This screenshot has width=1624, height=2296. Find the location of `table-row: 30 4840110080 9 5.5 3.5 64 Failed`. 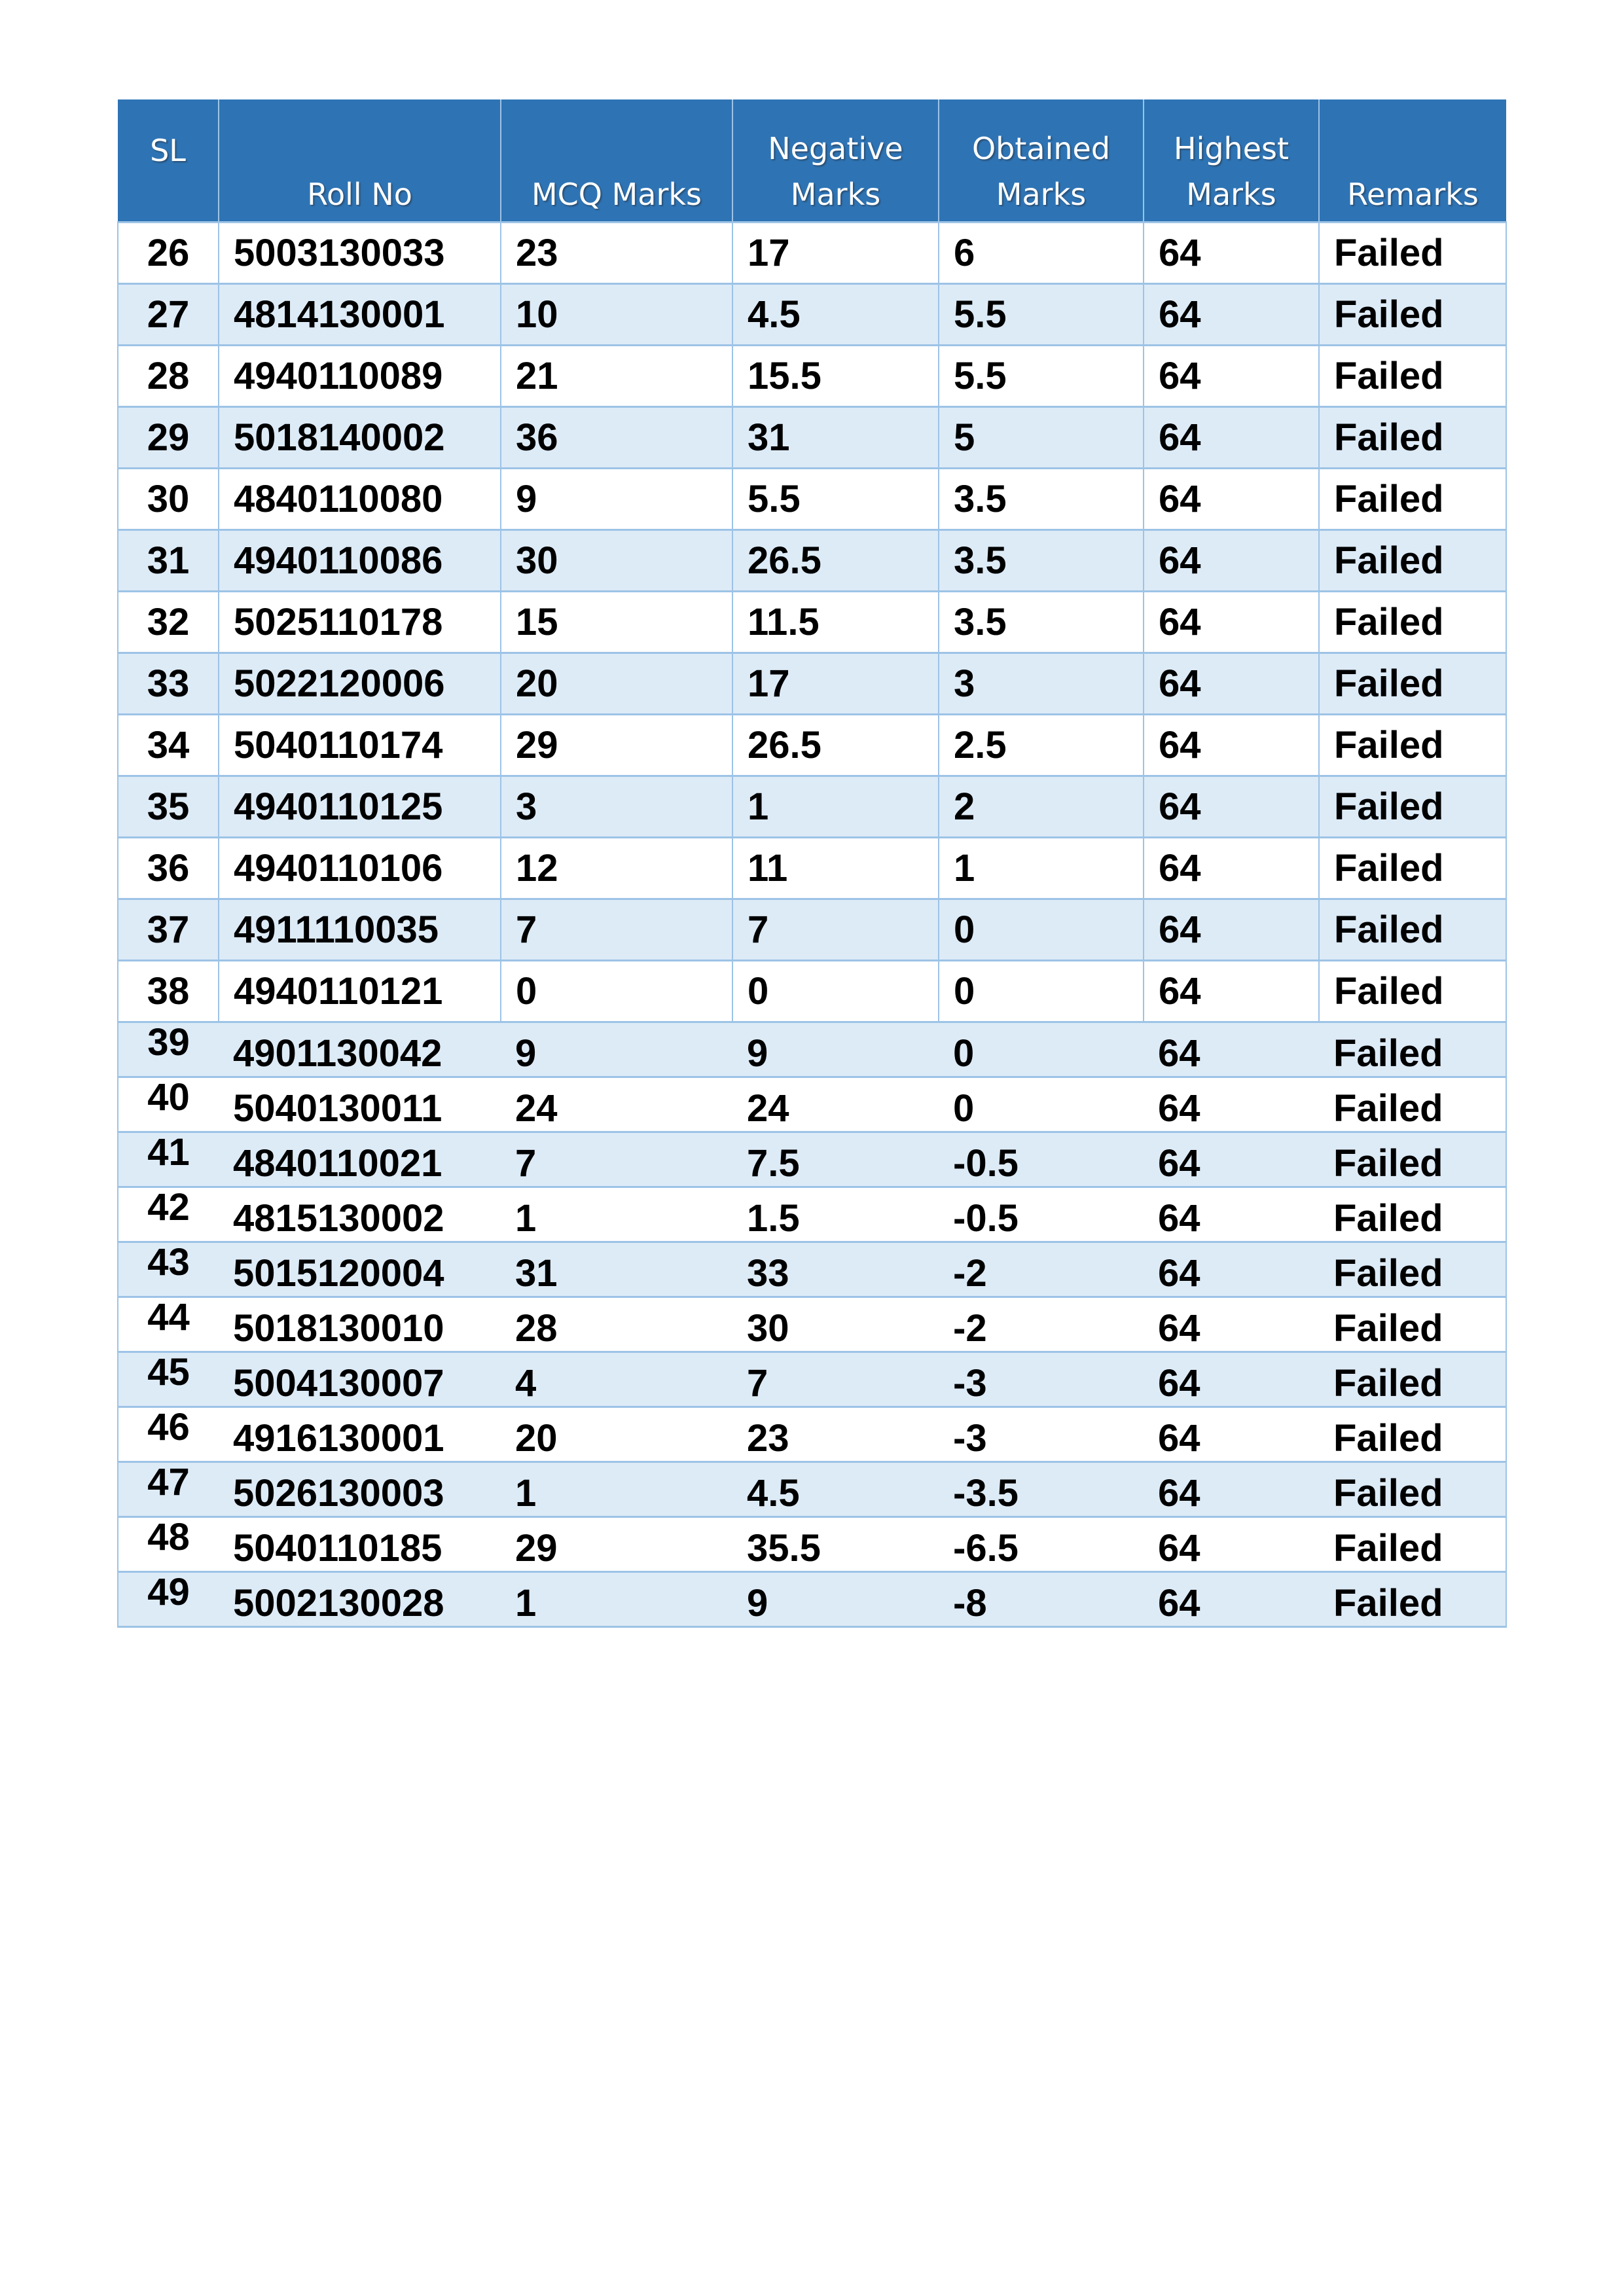

table-row: 30 4840110080 9 5.5 3.5 64 Failed is located at coordinates (812, 498).